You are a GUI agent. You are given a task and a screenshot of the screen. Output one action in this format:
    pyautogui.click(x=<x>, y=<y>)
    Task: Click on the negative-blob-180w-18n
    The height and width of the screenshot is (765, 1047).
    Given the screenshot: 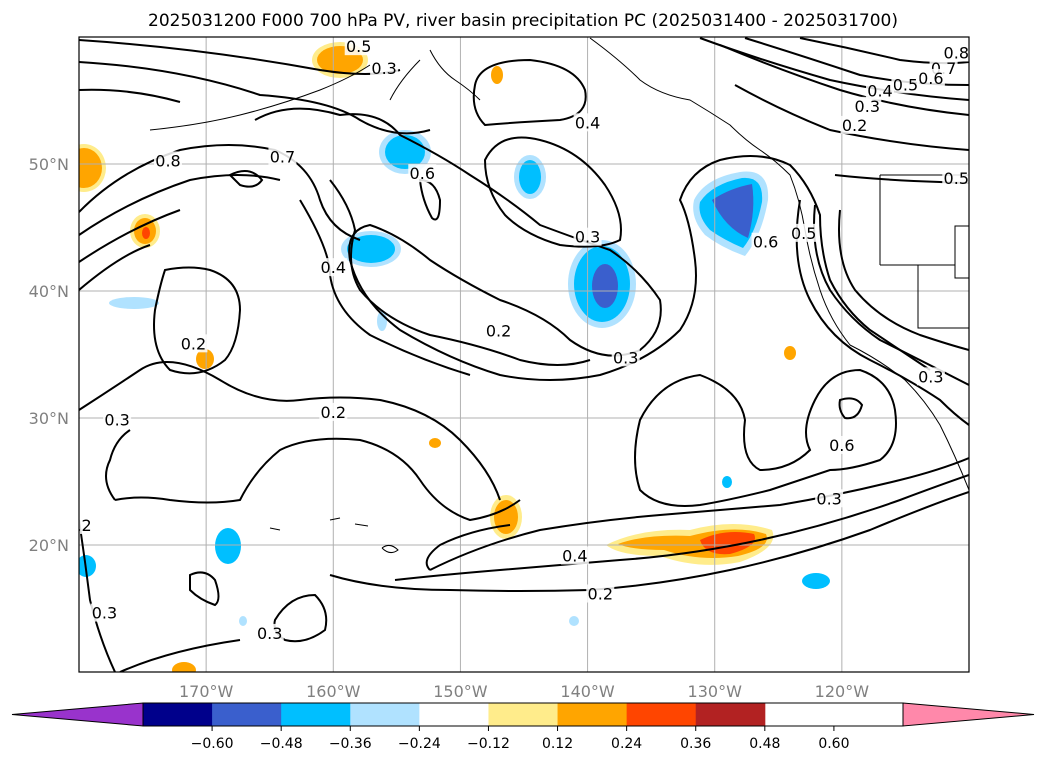 What is the action you would take?
    pyautogui.click(x=87, y=566)
    